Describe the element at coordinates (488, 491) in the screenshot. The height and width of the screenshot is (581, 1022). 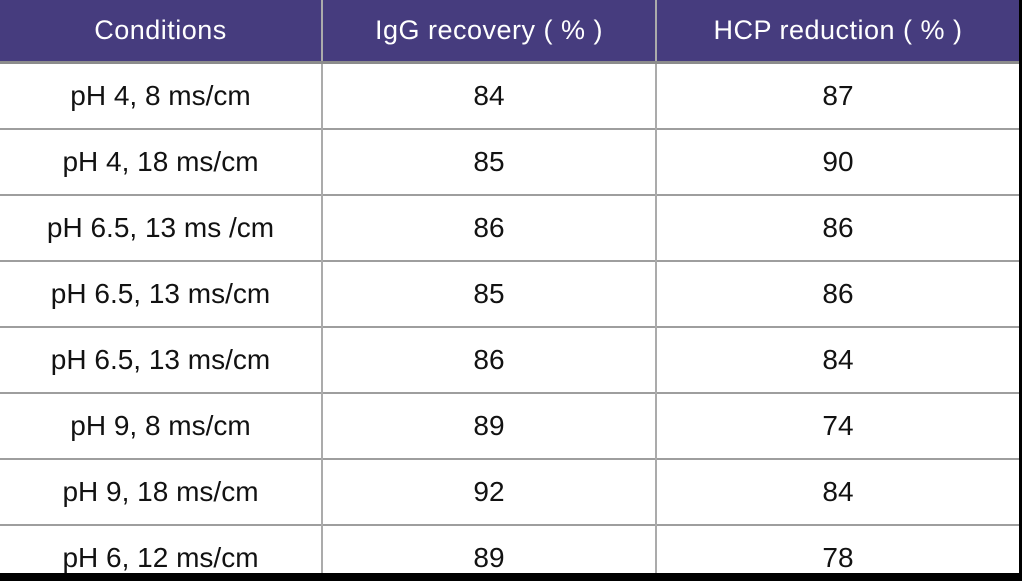
I see `igg-recovery-cell: 92` at that location.